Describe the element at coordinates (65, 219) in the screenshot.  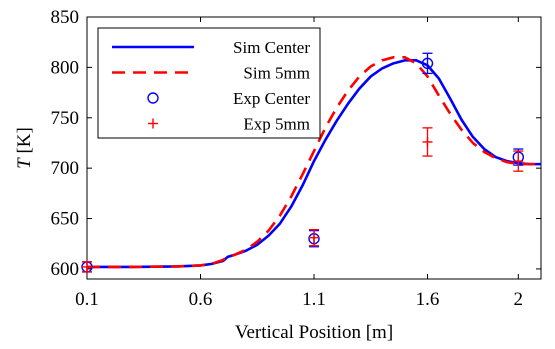
I see `y-tick-label: 650` at that location.